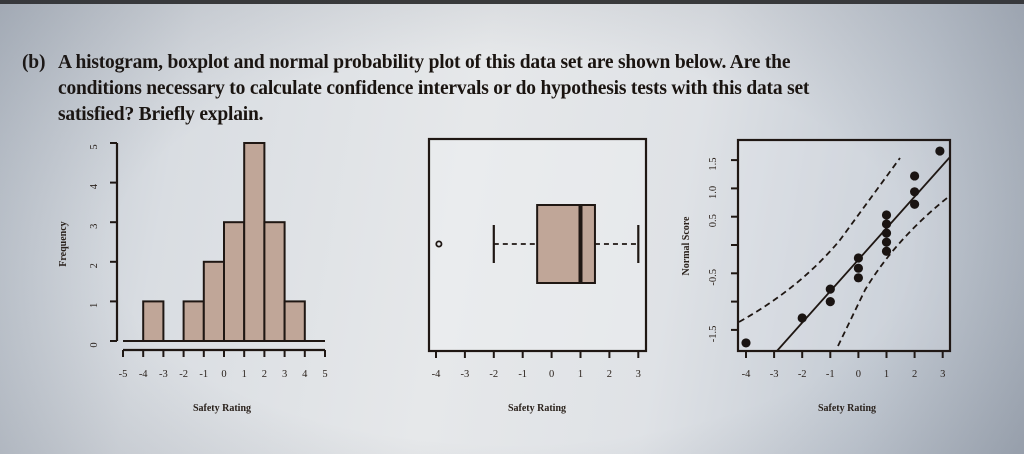 The width and height of the screenshot is (1024, 454). I want to click on histogram-x-tick-label: -3, so click(163, 374).